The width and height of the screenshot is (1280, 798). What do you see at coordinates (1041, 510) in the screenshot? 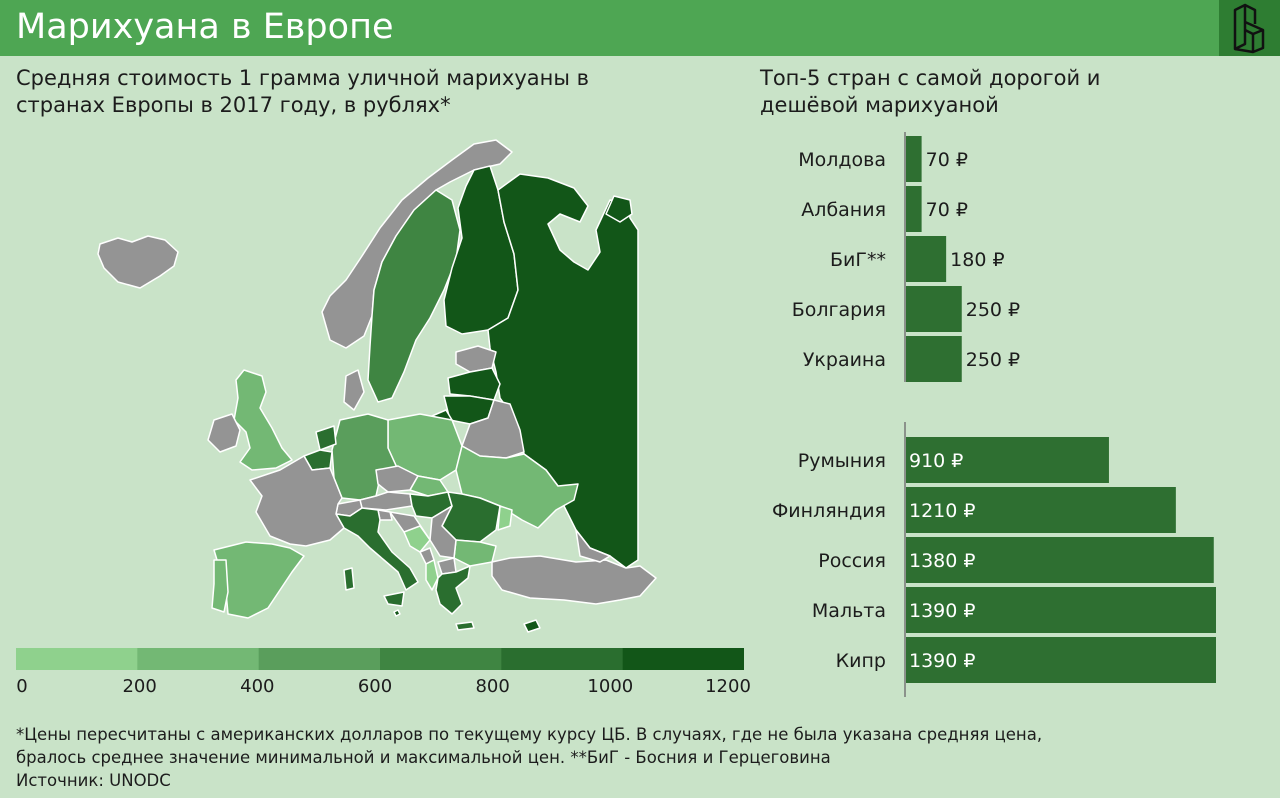
I see `bar-Финляндия` at bounding box center [1041, 510].